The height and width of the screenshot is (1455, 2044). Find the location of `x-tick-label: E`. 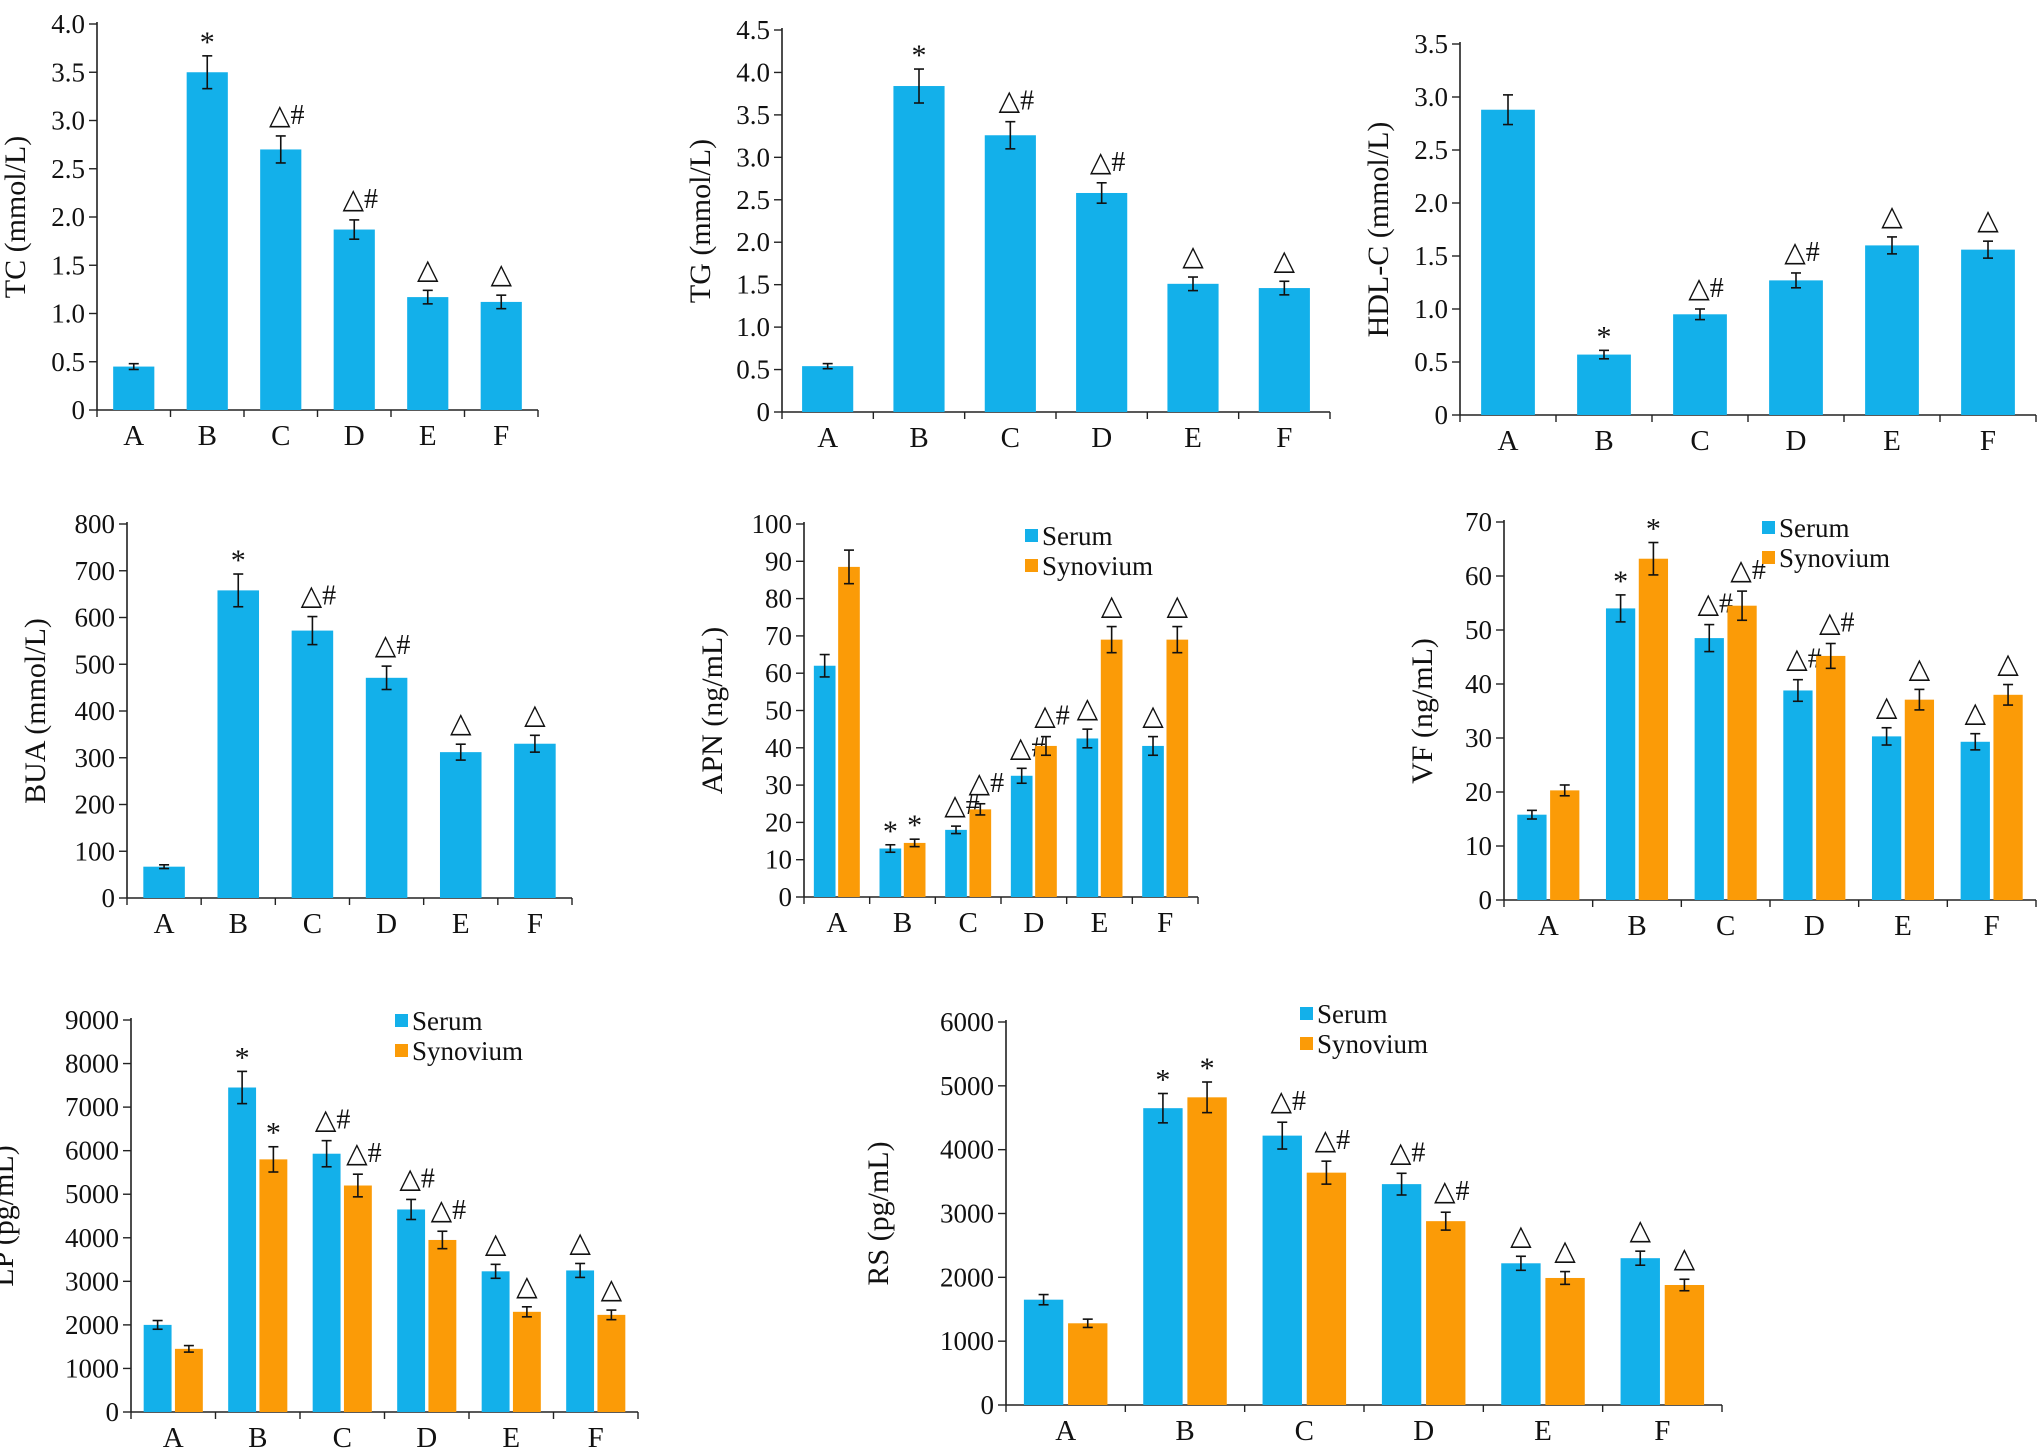

x-tick-label: E is located at coordinates (428, 436).